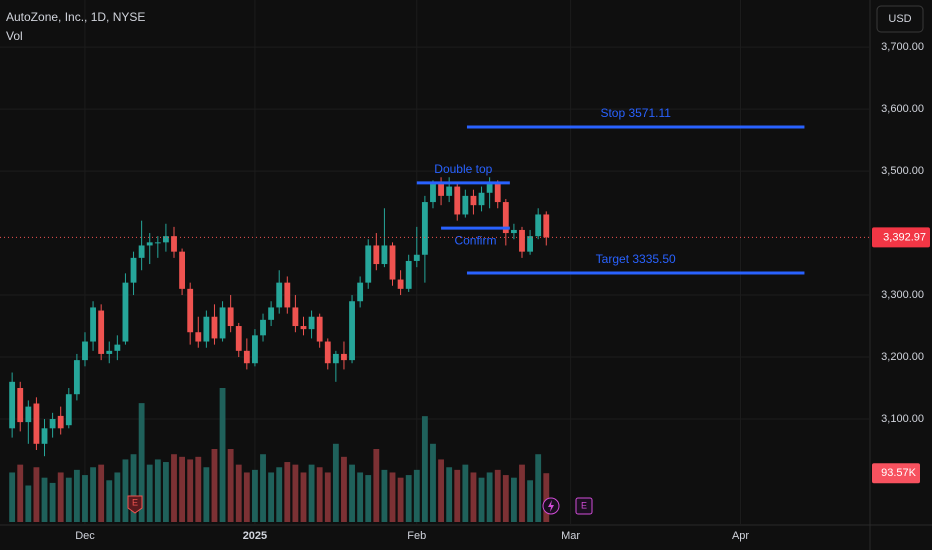  What do you see at coordinates (570, 536) in the screenshot?
I see `x-tick-label: Mar` at bounding box center [570, 536].